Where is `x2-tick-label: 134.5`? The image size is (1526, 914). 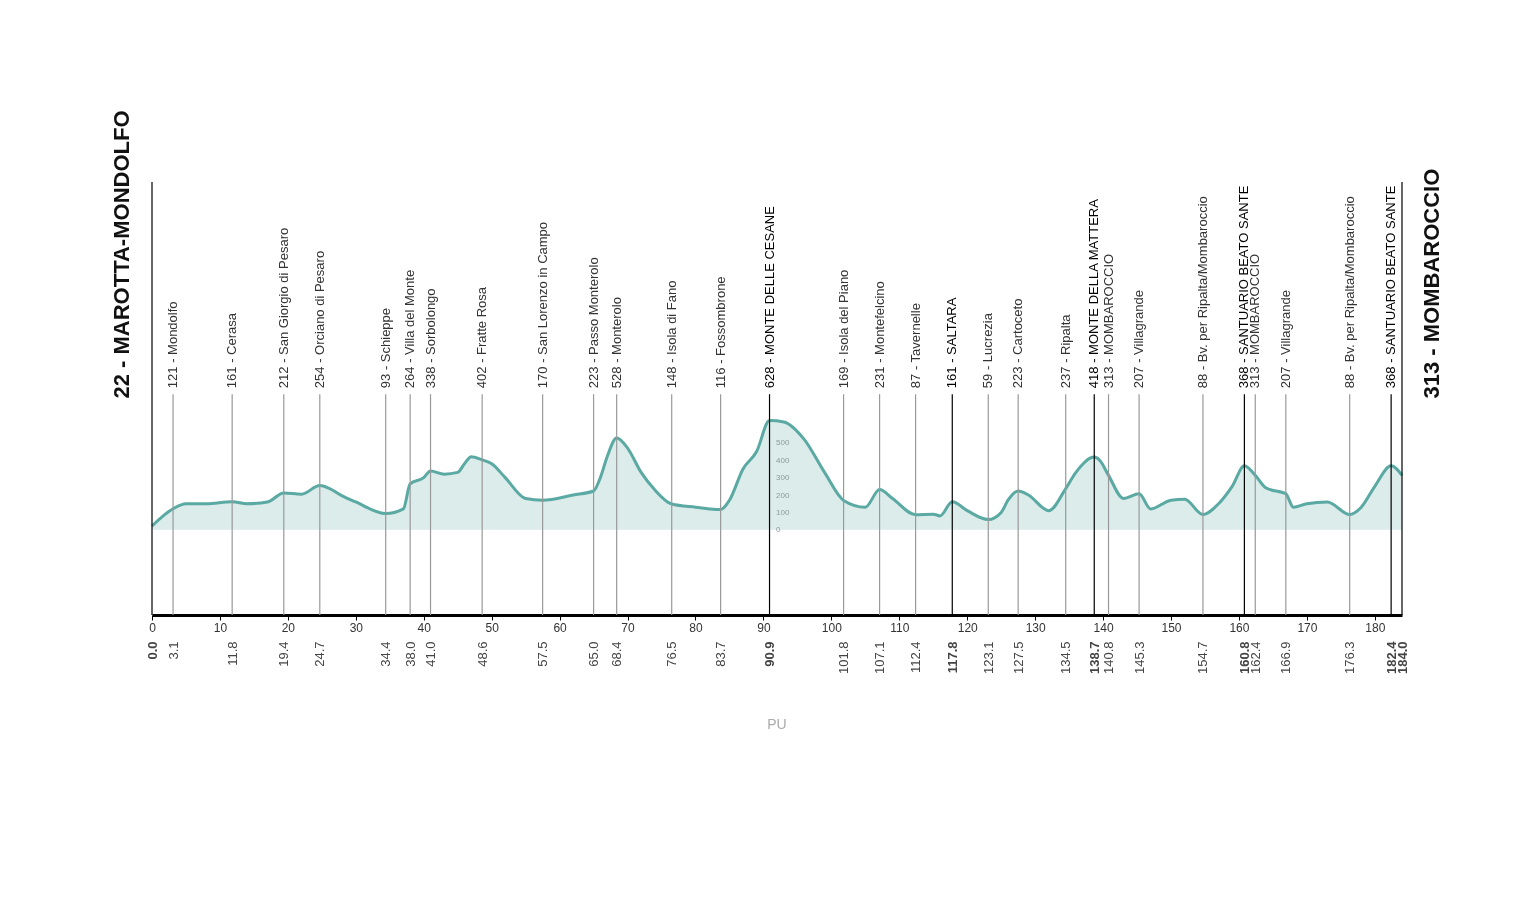
x2-tick-label: 134.5 is located at coordinates (1066, 658).